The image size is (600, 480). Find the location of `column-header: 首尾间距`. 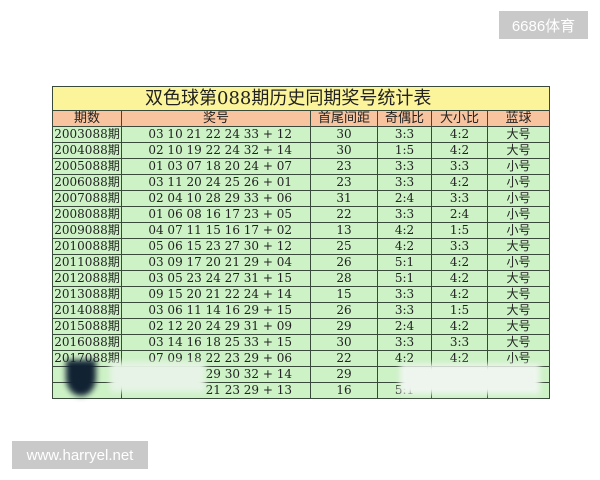

column-header: 首尾间距 is located at coordinates (344, 118).